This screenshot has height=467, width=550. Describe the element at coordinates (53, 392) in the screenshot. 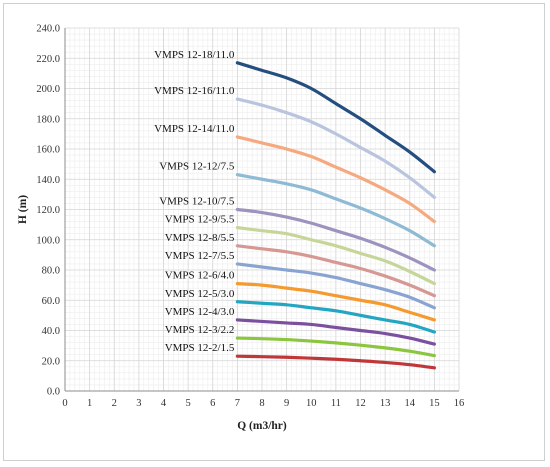

I see `y-tick-label: 0.0` at that location.